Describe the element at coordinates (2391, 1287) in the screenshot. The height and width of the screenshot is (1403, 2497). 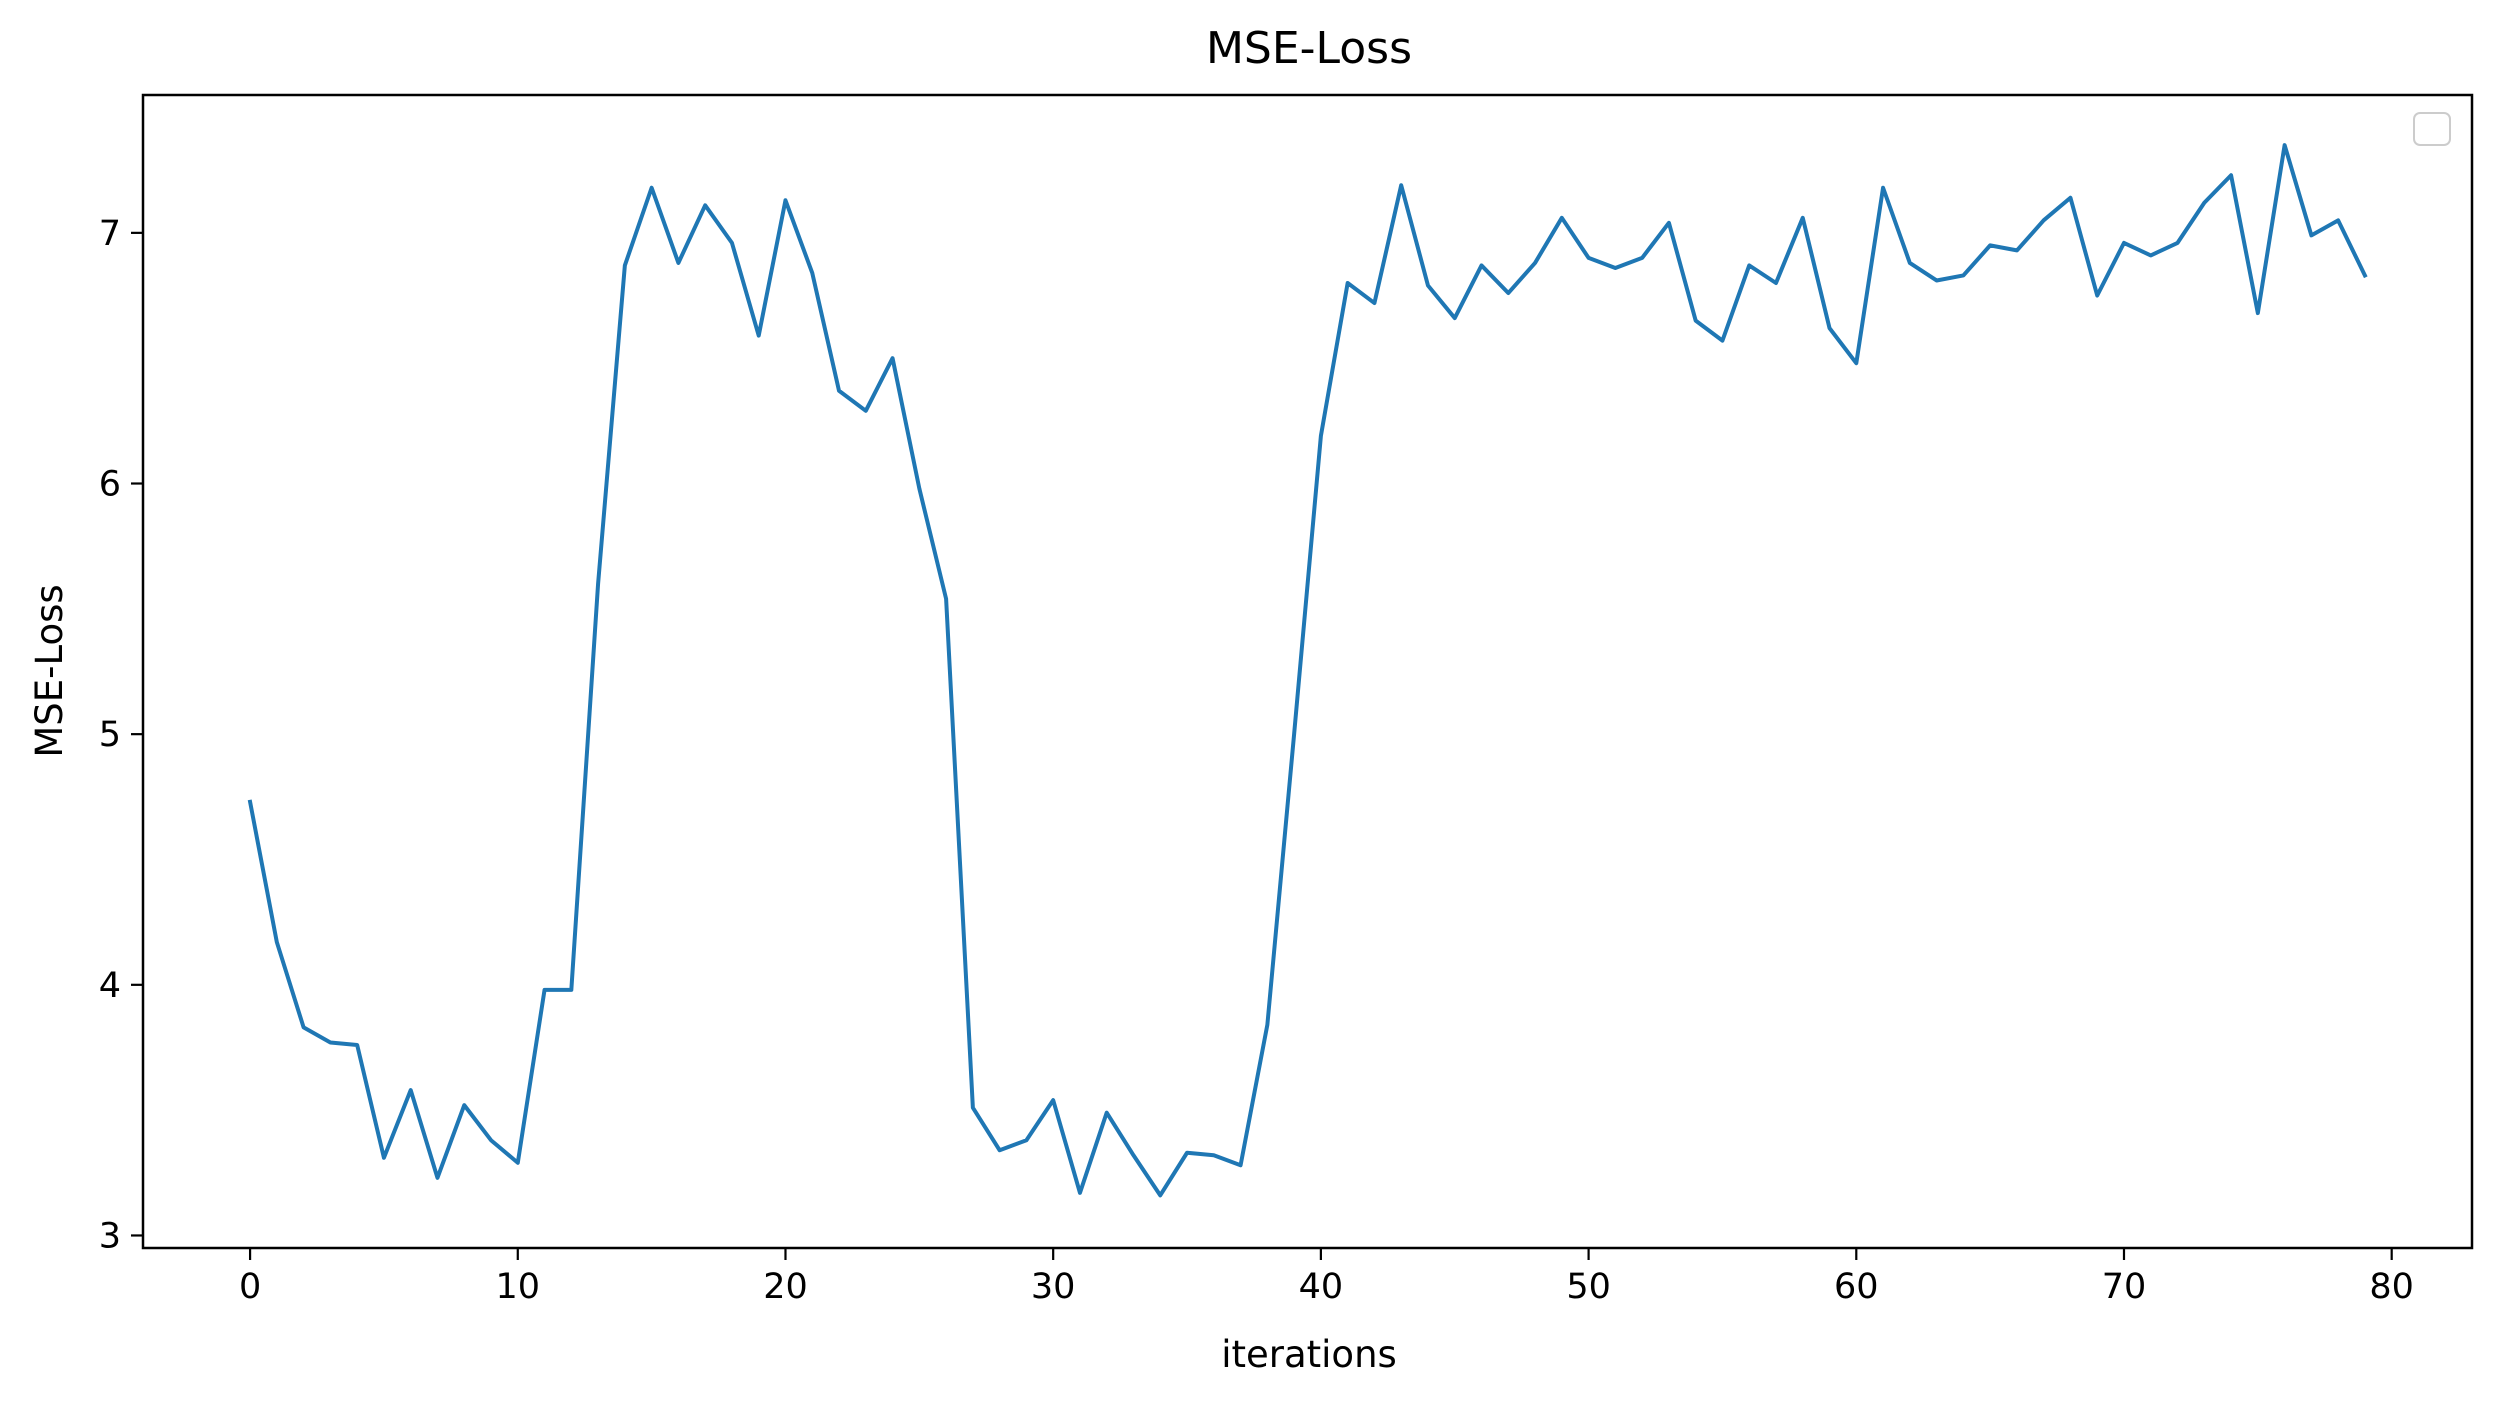
I see `x-tick-label: 80` at that location.